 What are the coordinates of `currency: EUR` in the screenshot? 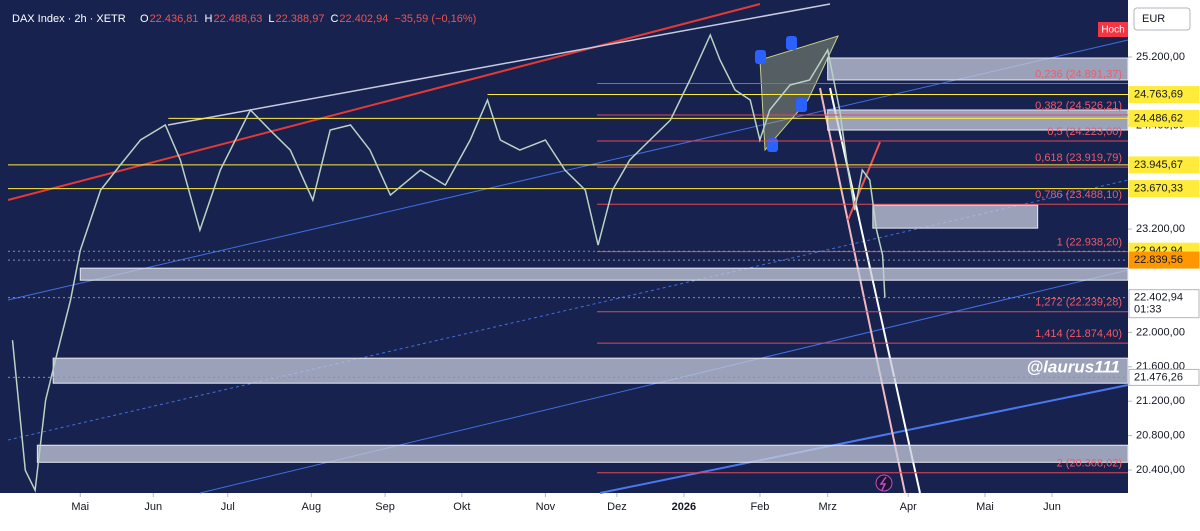 It's located at (1153, 19).